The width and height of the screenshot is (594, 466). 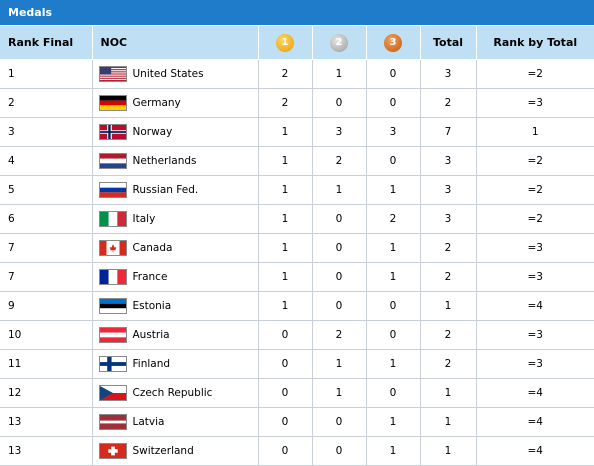 What do you see at coordinates (112, 219) in the screenshot?
I see `italy-flag-icon` at bounding box center [112, 219].